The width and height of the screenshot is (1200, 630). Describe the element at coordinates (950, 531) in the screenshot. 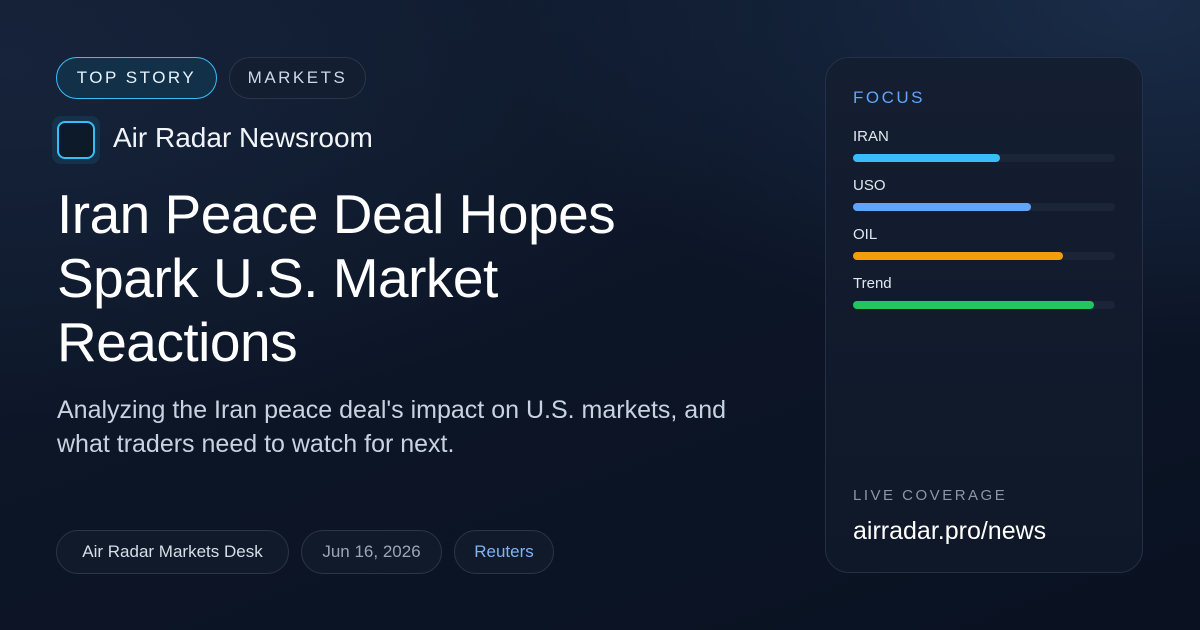

I see `footer-url: airradar.pro/news` at that location.